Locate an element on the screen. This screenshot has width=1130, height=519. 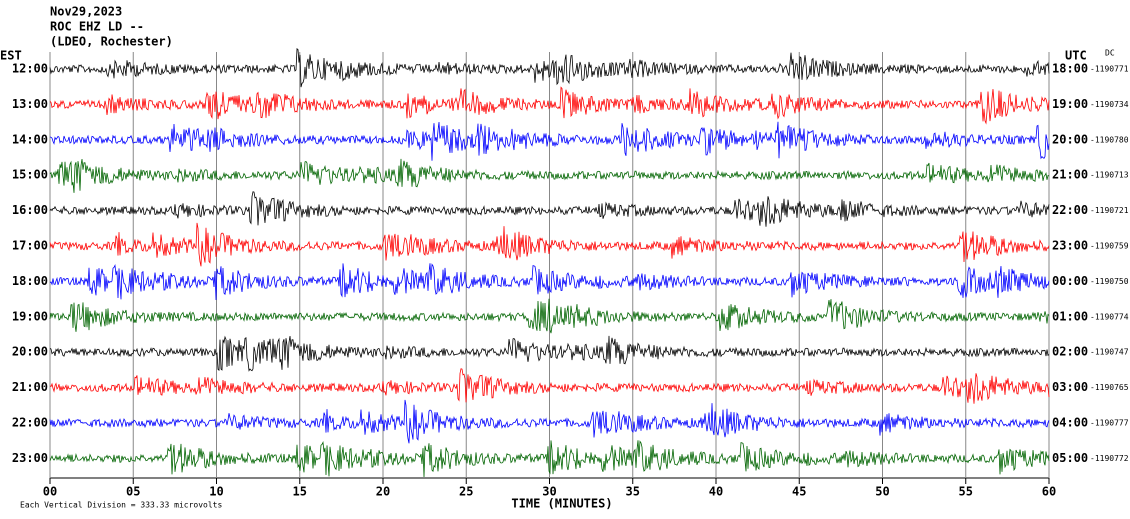
x-tick-label: 40 is located at coordinates (716, 492).